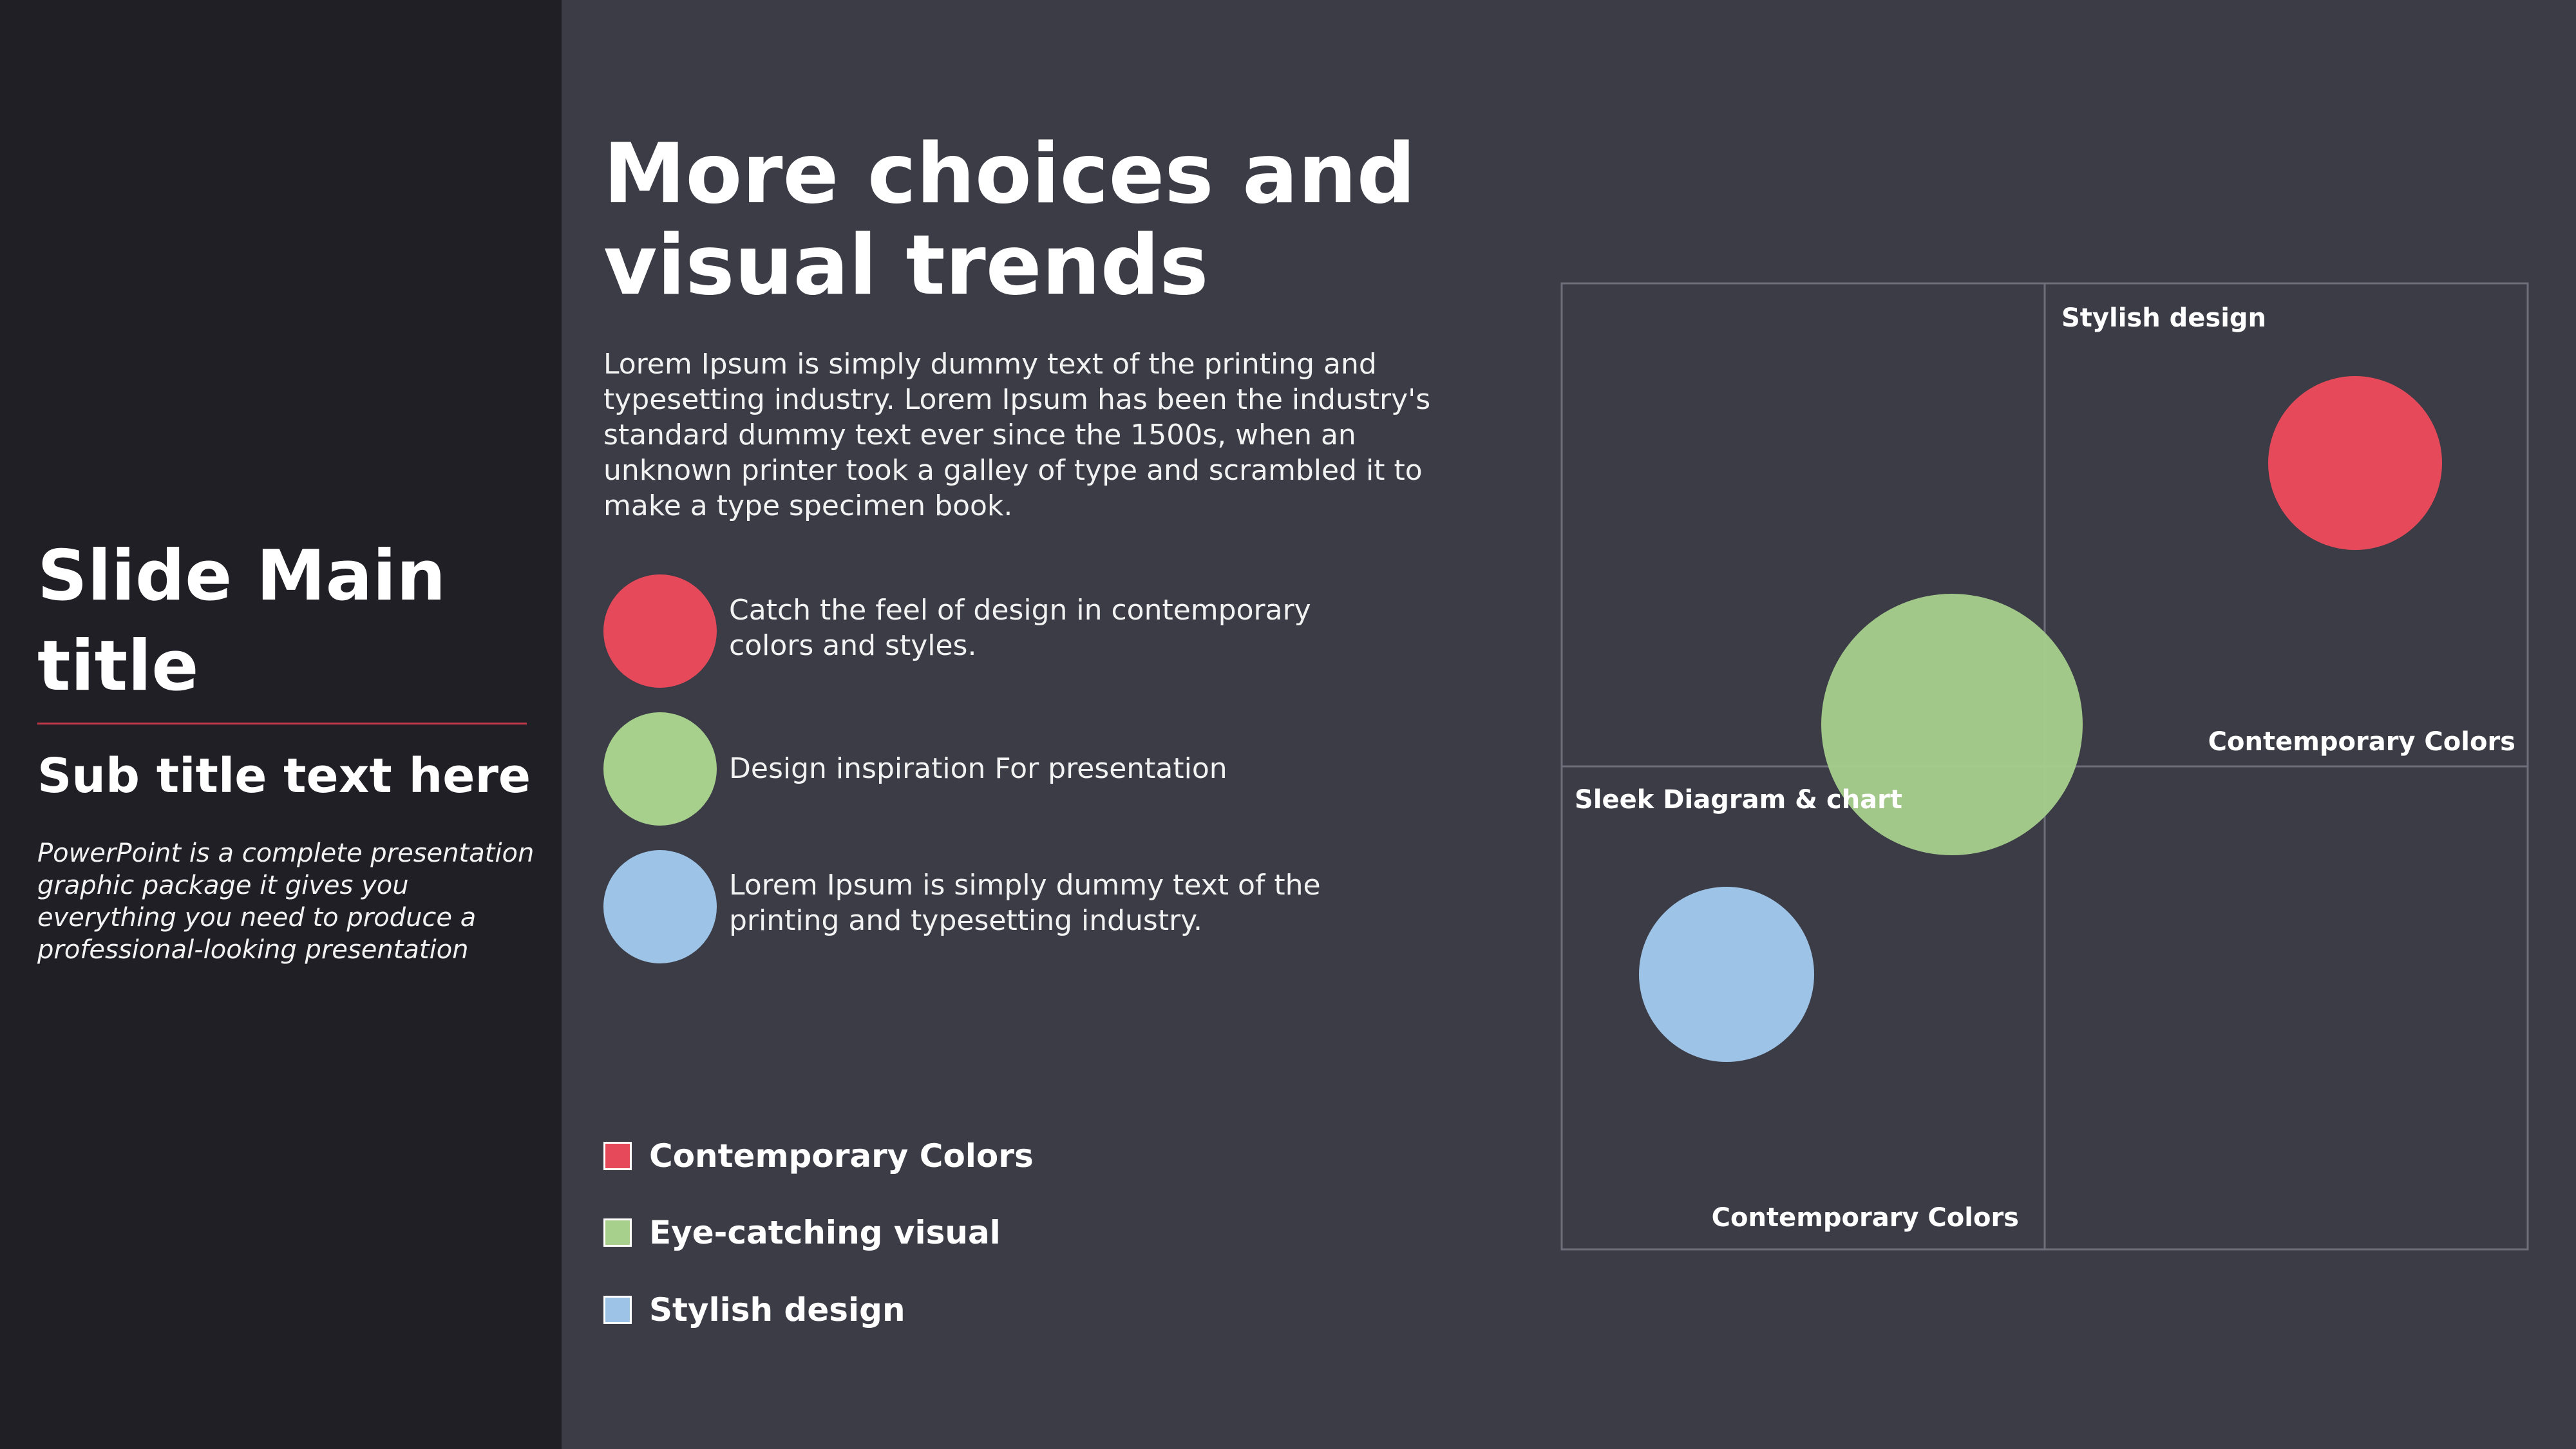  What do you see at coordinates (1727, 975) in the screenshot?
I see `bubble-blue` at bounding box center [1727, 975].